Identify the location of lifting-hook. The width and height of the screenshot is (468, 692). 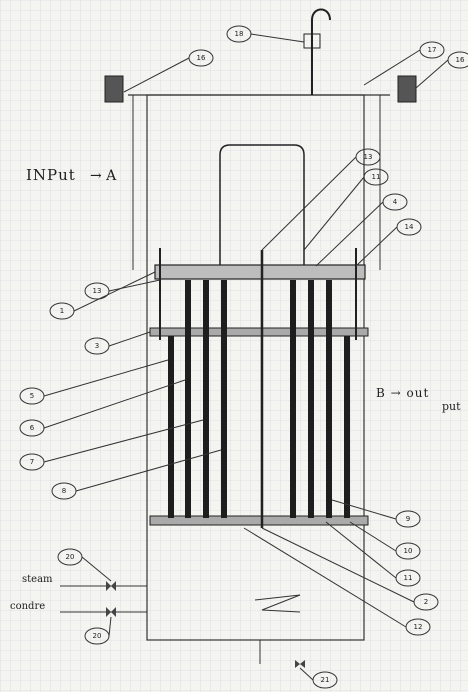
(321, 51).